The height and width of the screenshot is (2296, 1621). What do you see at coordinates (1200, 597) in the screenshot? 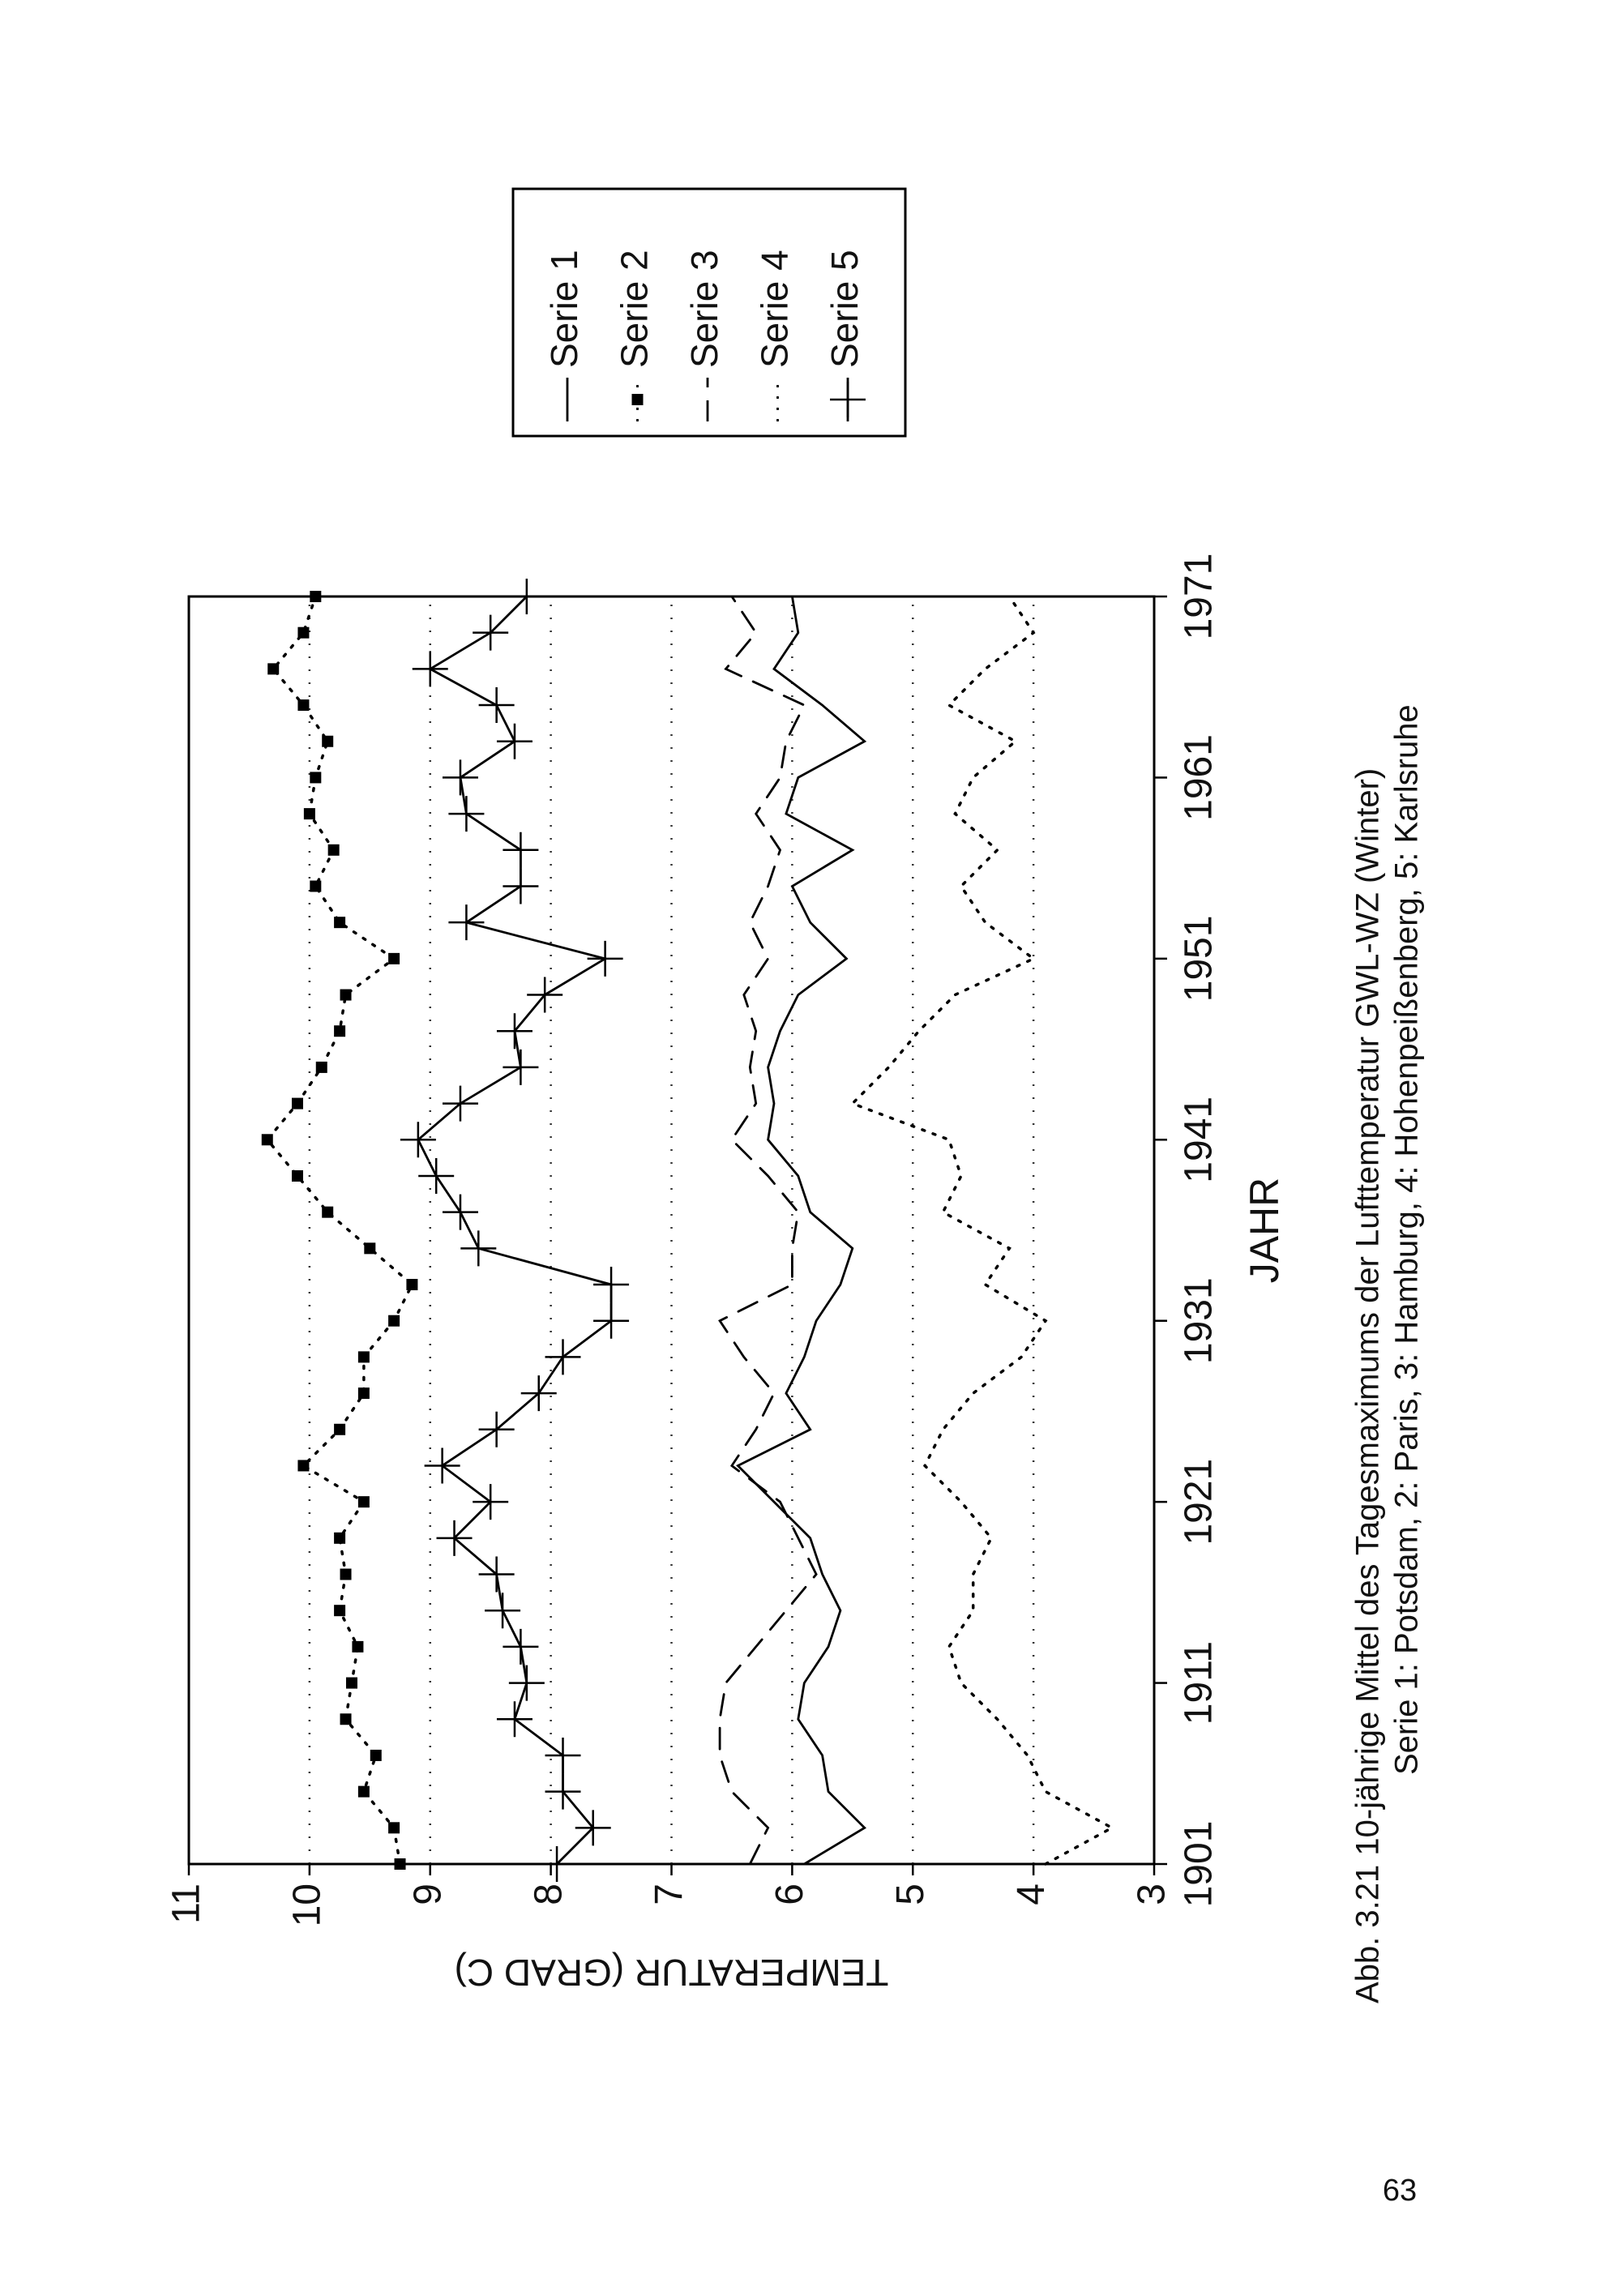
I see `x-tick-label: 1971` at bounding box center [1200, 597].